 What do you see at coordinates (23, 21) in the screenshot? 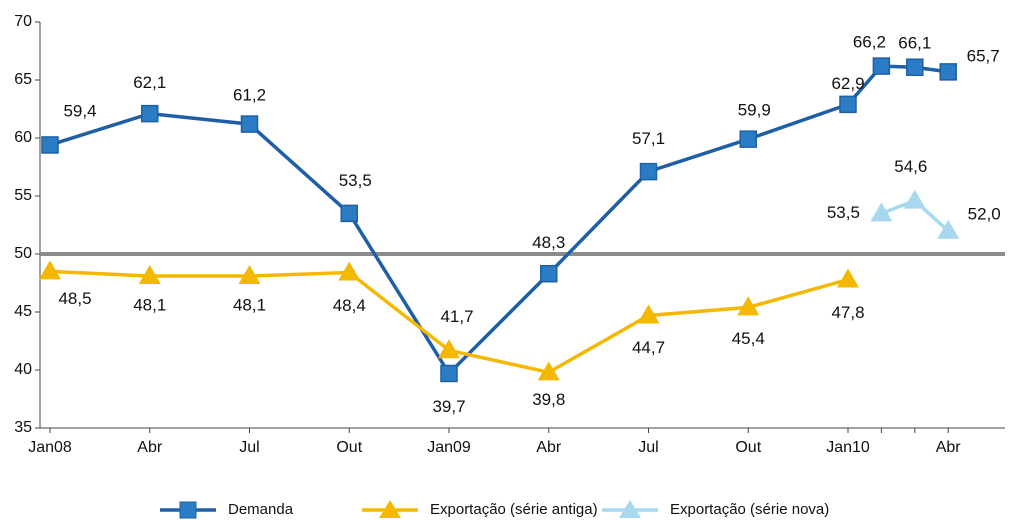
I see `y-tick-label: 70` at bounding box center [23, 21].